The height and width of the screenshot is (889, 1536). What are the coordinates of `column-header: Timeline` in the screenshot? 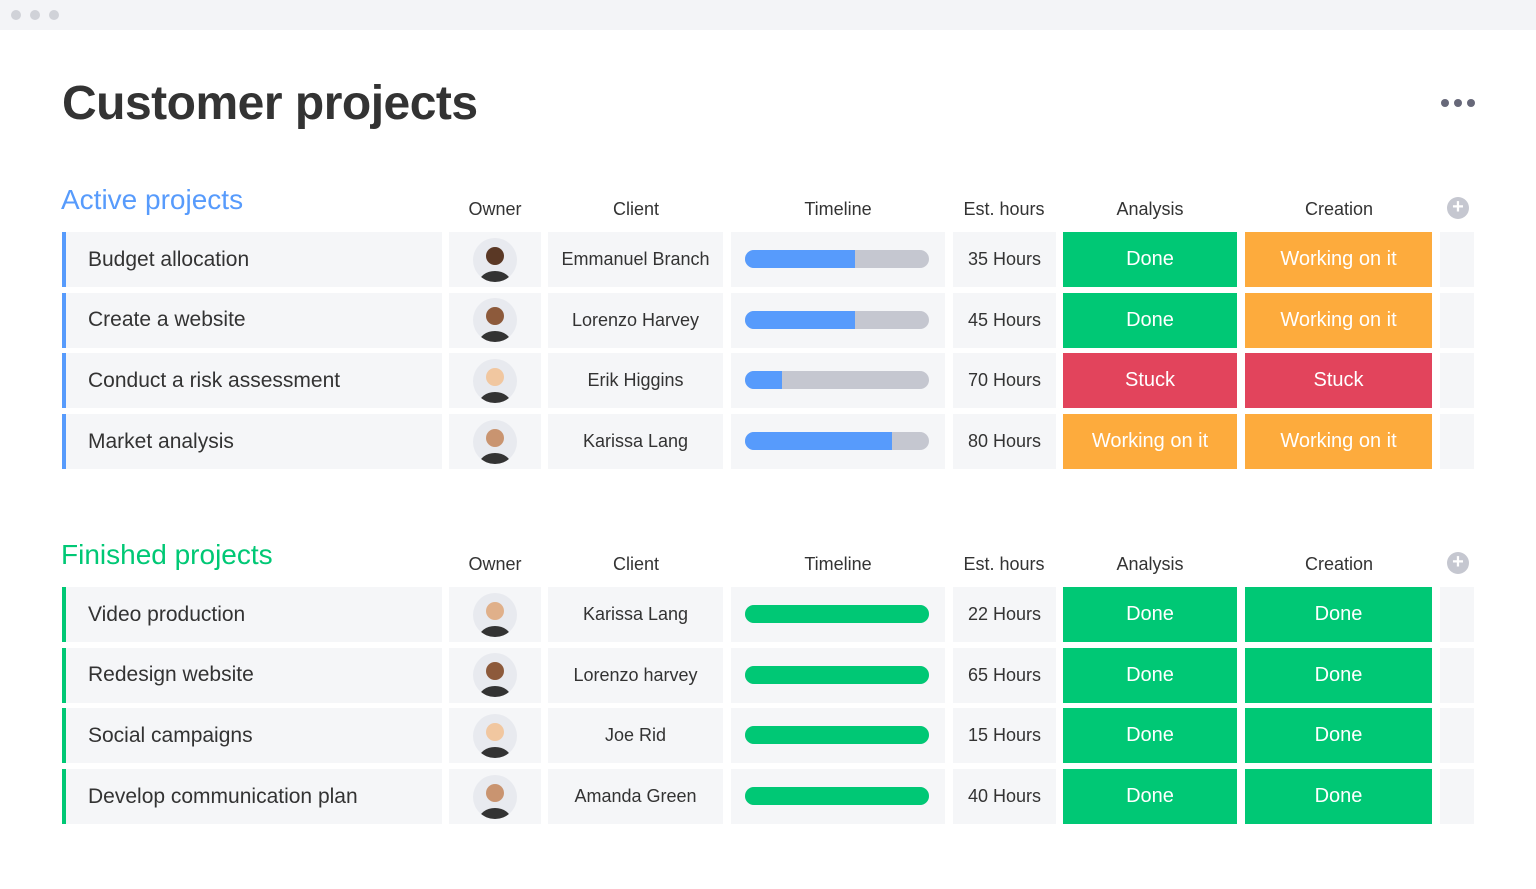 It's located at (838, 209).